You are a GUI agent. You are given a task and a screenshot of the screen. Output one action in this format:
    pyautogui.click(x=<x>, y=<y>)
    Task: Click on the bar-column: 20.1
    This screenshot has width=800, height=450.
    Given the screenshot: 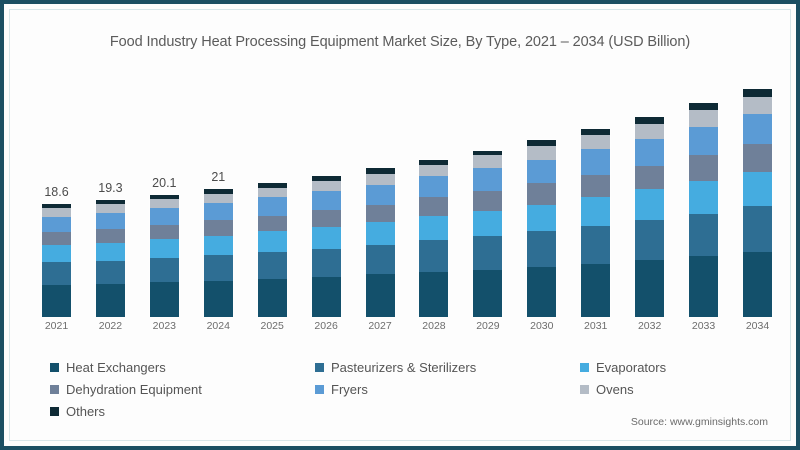 What is the action you would take?
    pyautogui.click(x=164, y=246)
    